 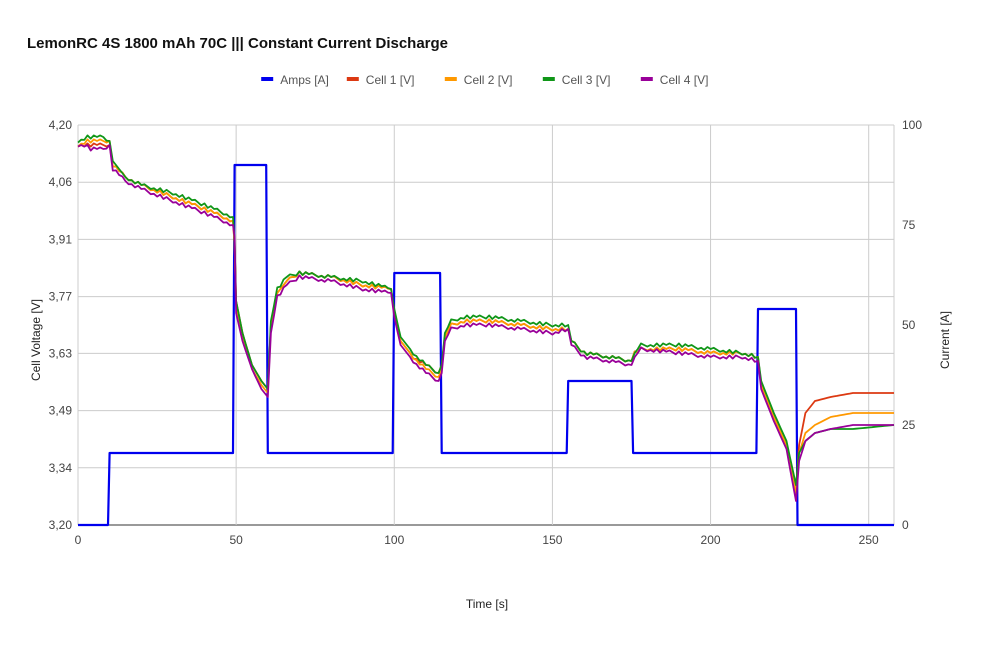 I want to click on x-tick-label: 250, so click(x=869, y=540).